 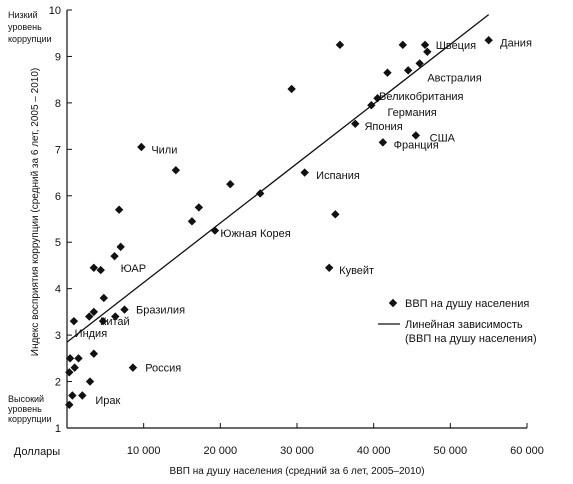 What do you see at coordinates (383, 127) in the screenshot?
I see `country-label: Япония` at bounding box center [383, 127].